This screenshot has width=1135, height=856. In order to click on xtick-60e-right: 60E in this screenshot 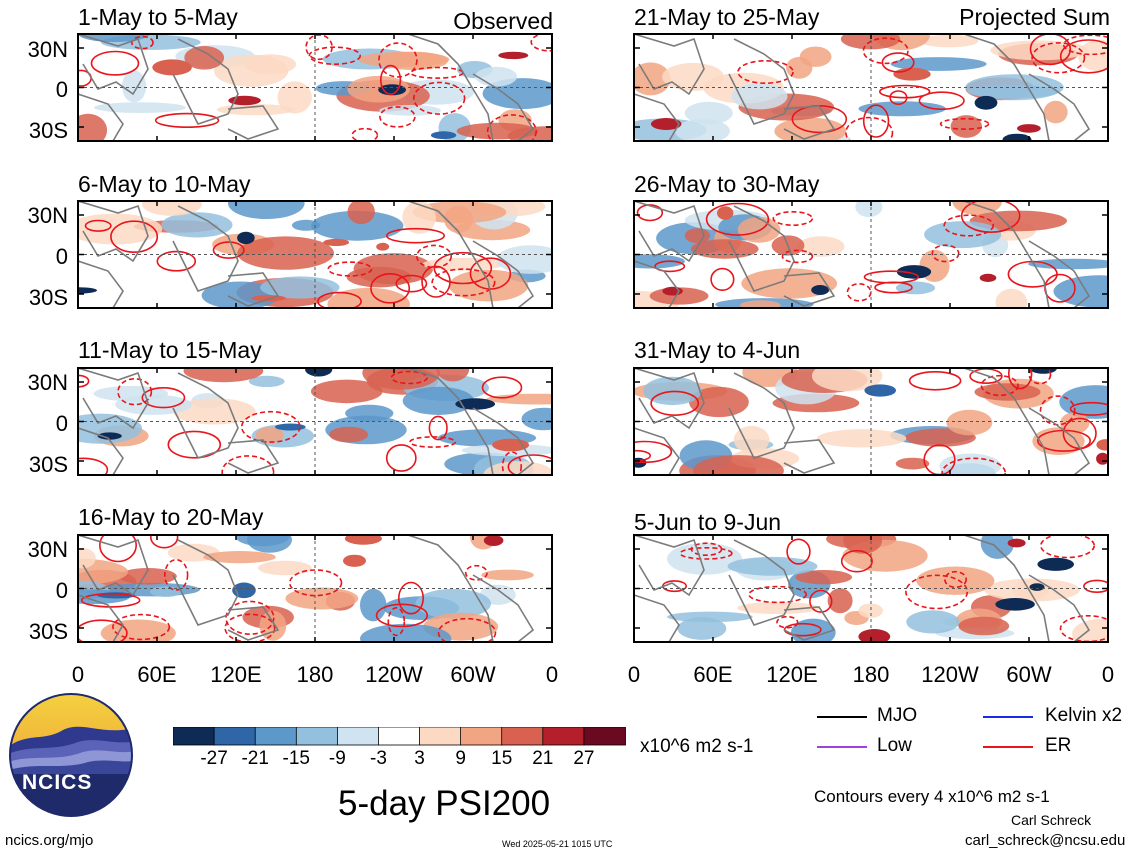, I will do `click(713, 674)`.